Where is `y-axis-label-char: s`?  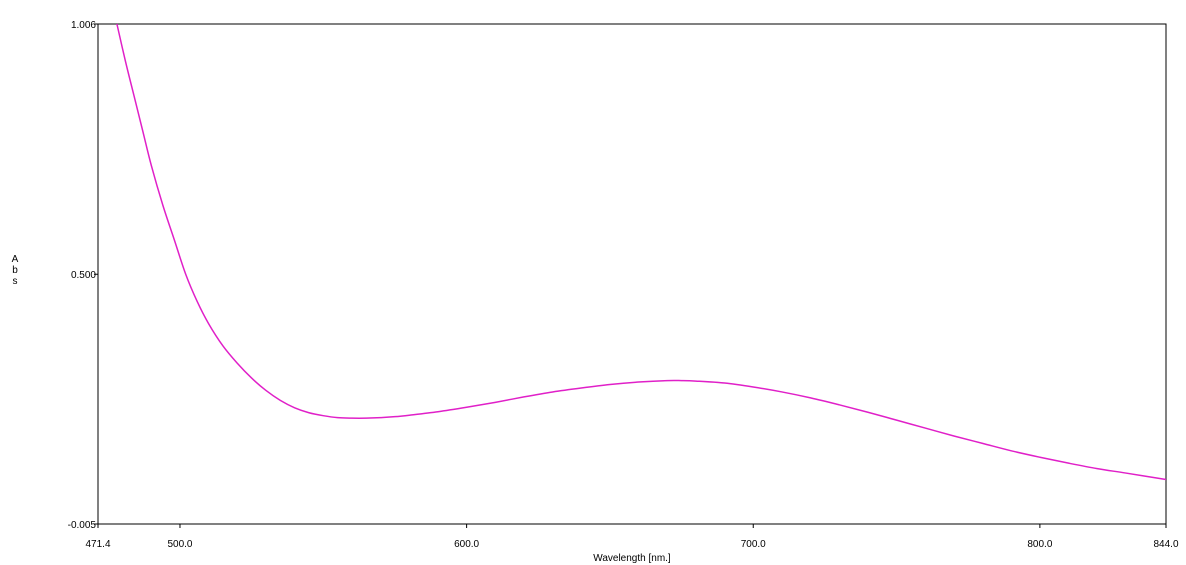 y-axis-label-char: s is located at coordinates (15, 281).